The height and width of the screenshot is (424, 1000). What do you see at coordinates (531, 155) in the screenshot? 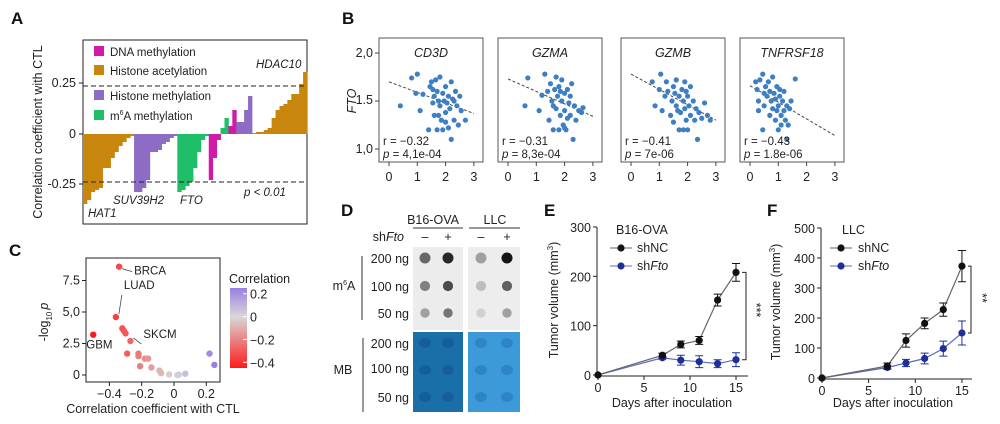
I see `p-value: p = 8,3e-04` at bounding box center [531, 155].